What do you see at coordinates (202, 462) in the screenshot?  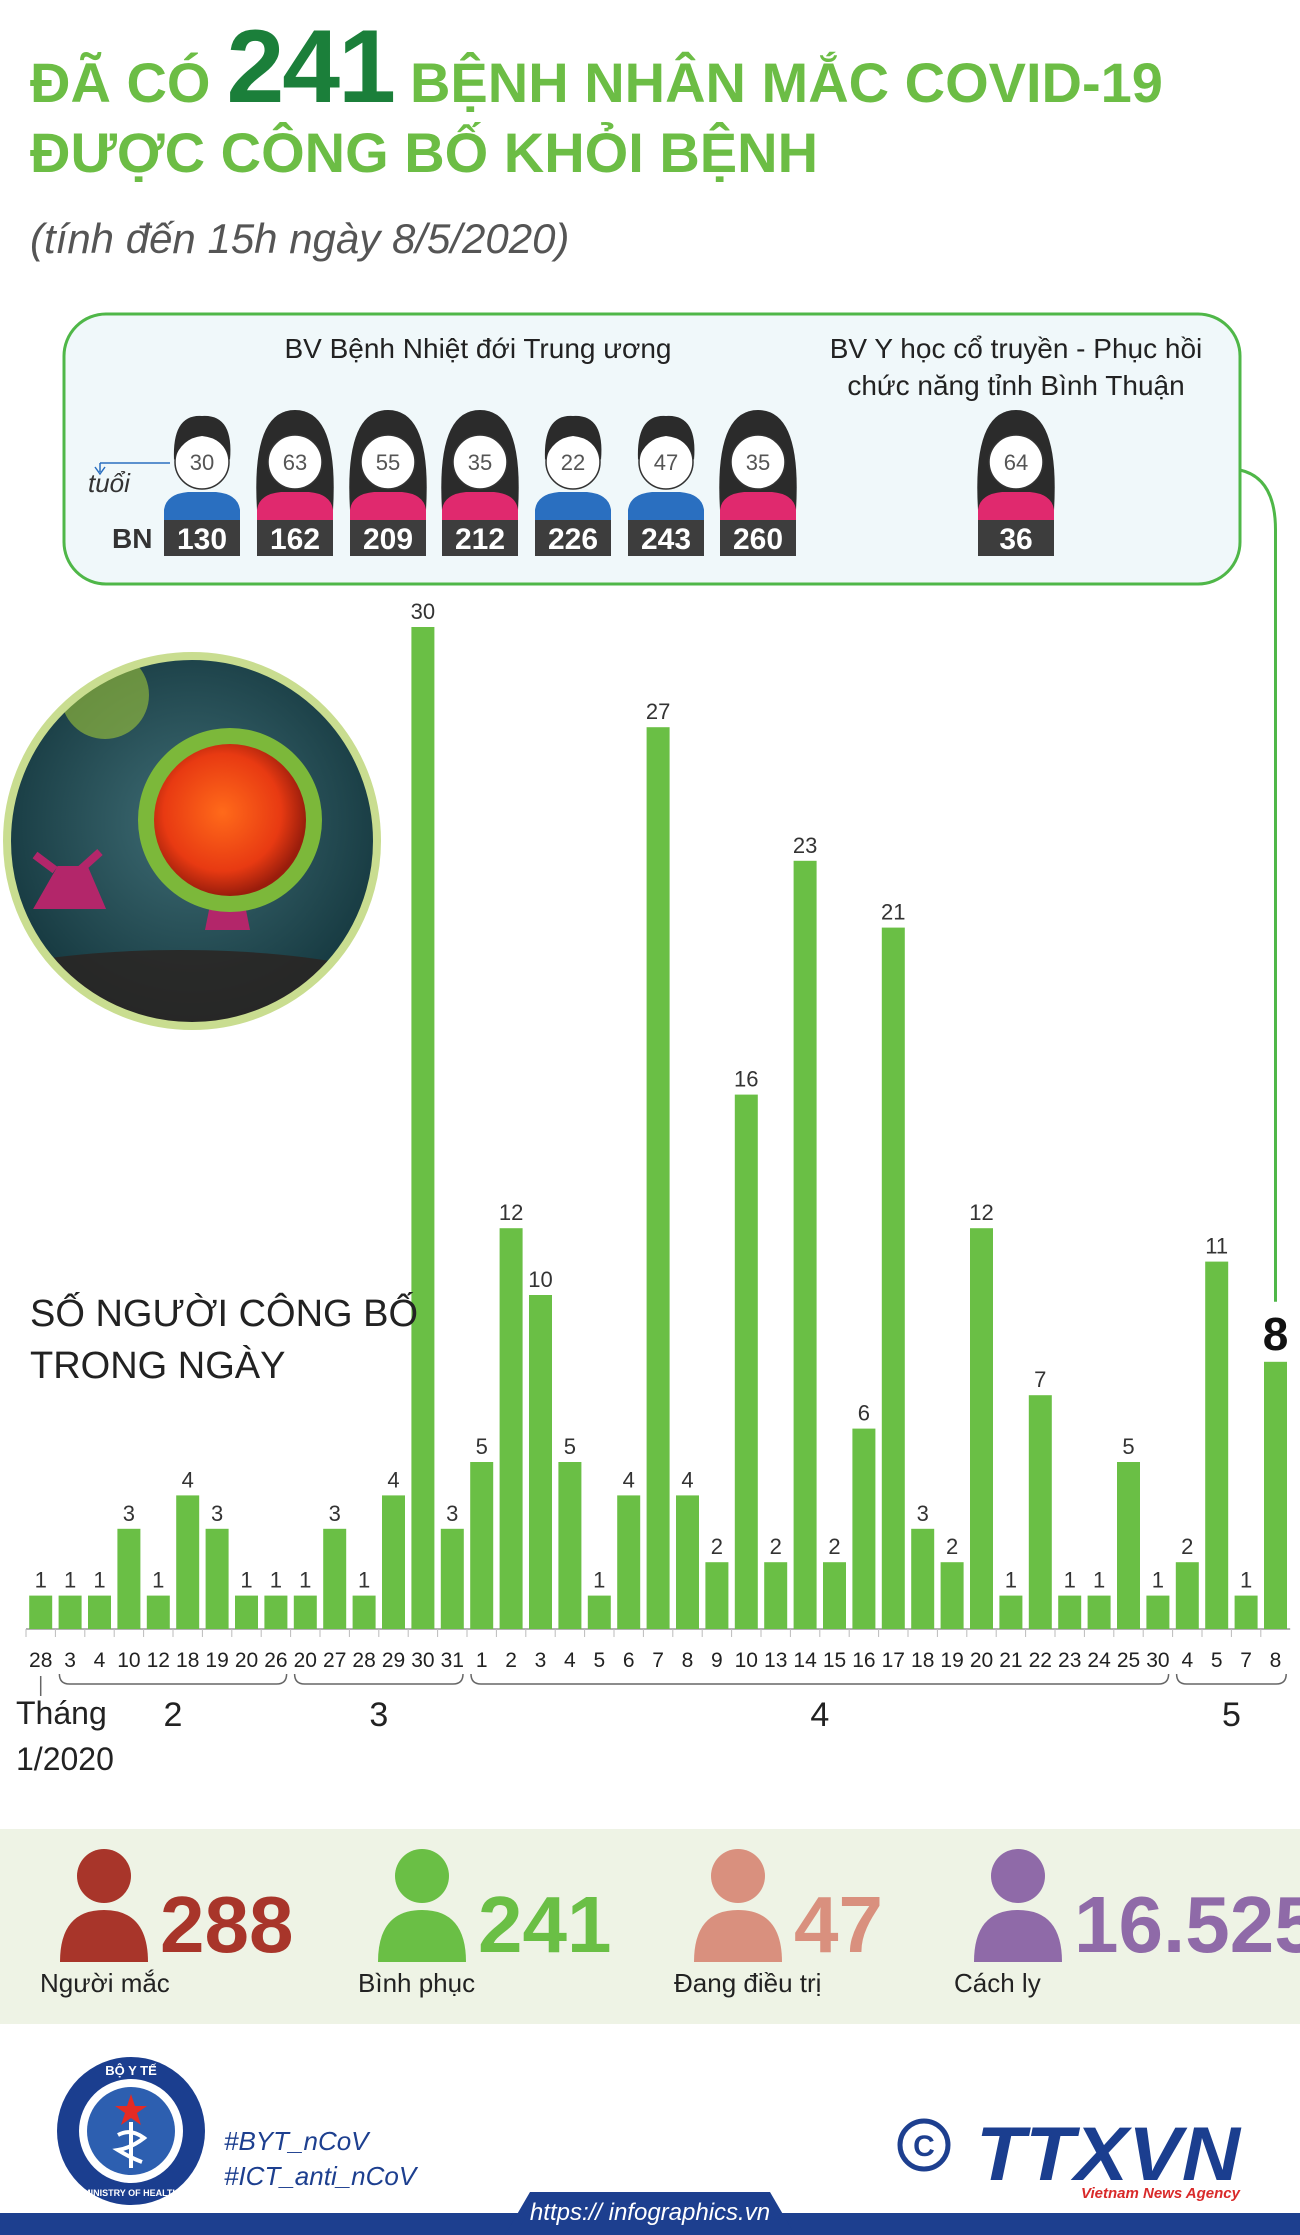 I see `patient-age: 30` at bounding box center [202, 462].